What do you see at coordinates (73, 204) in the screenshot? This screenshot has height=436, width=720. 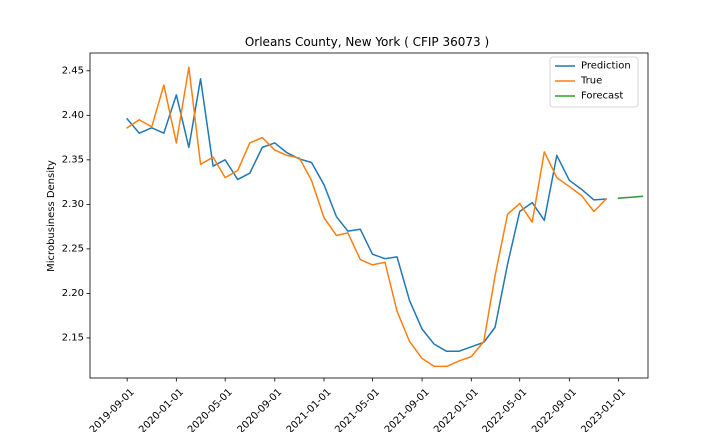 I see `y-tick-label: 2.30` at bounding box center [73, 204].